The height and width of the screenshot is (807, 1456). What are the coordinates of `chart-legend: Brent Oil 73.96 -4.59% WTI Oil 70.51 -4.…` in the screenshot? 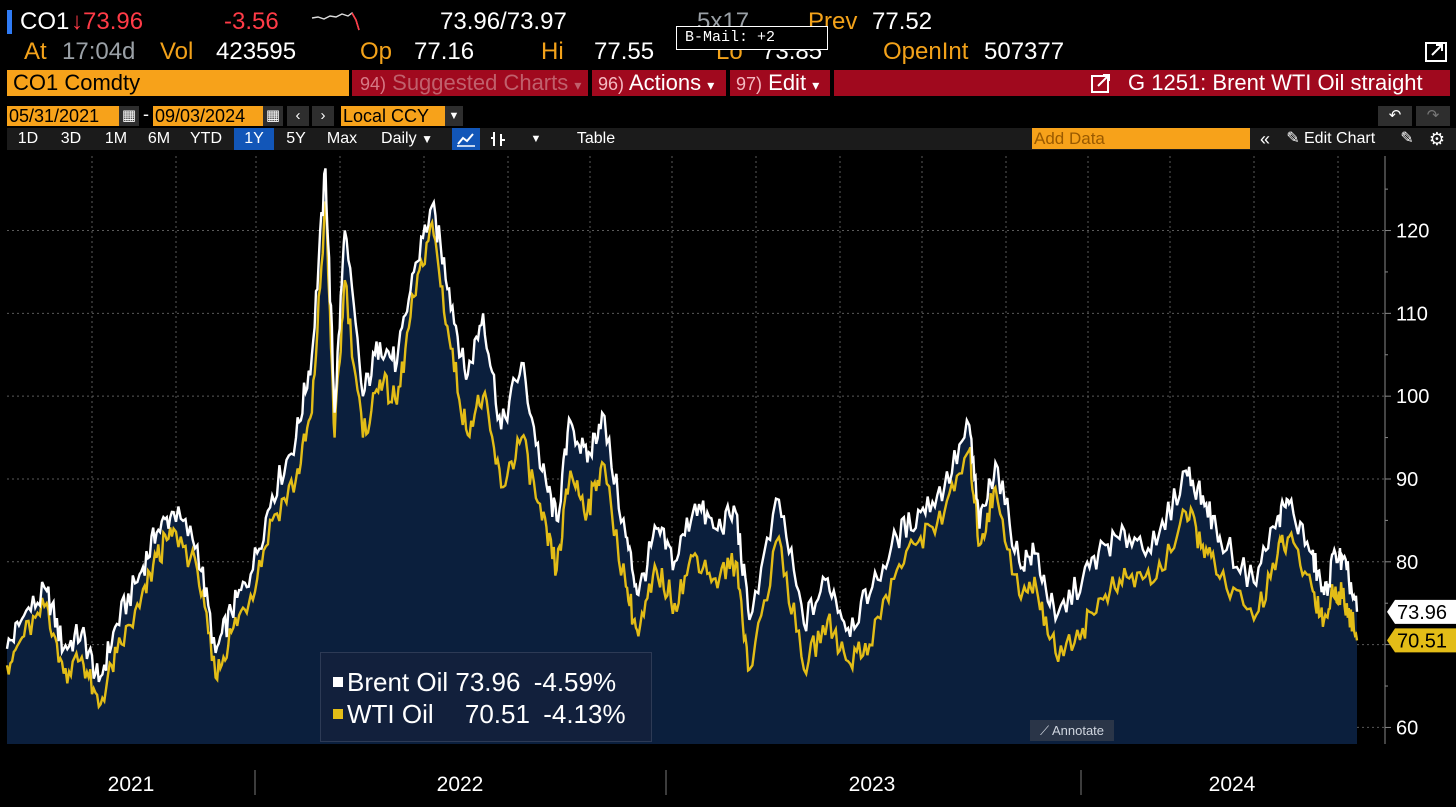 It's located at (486, 697).